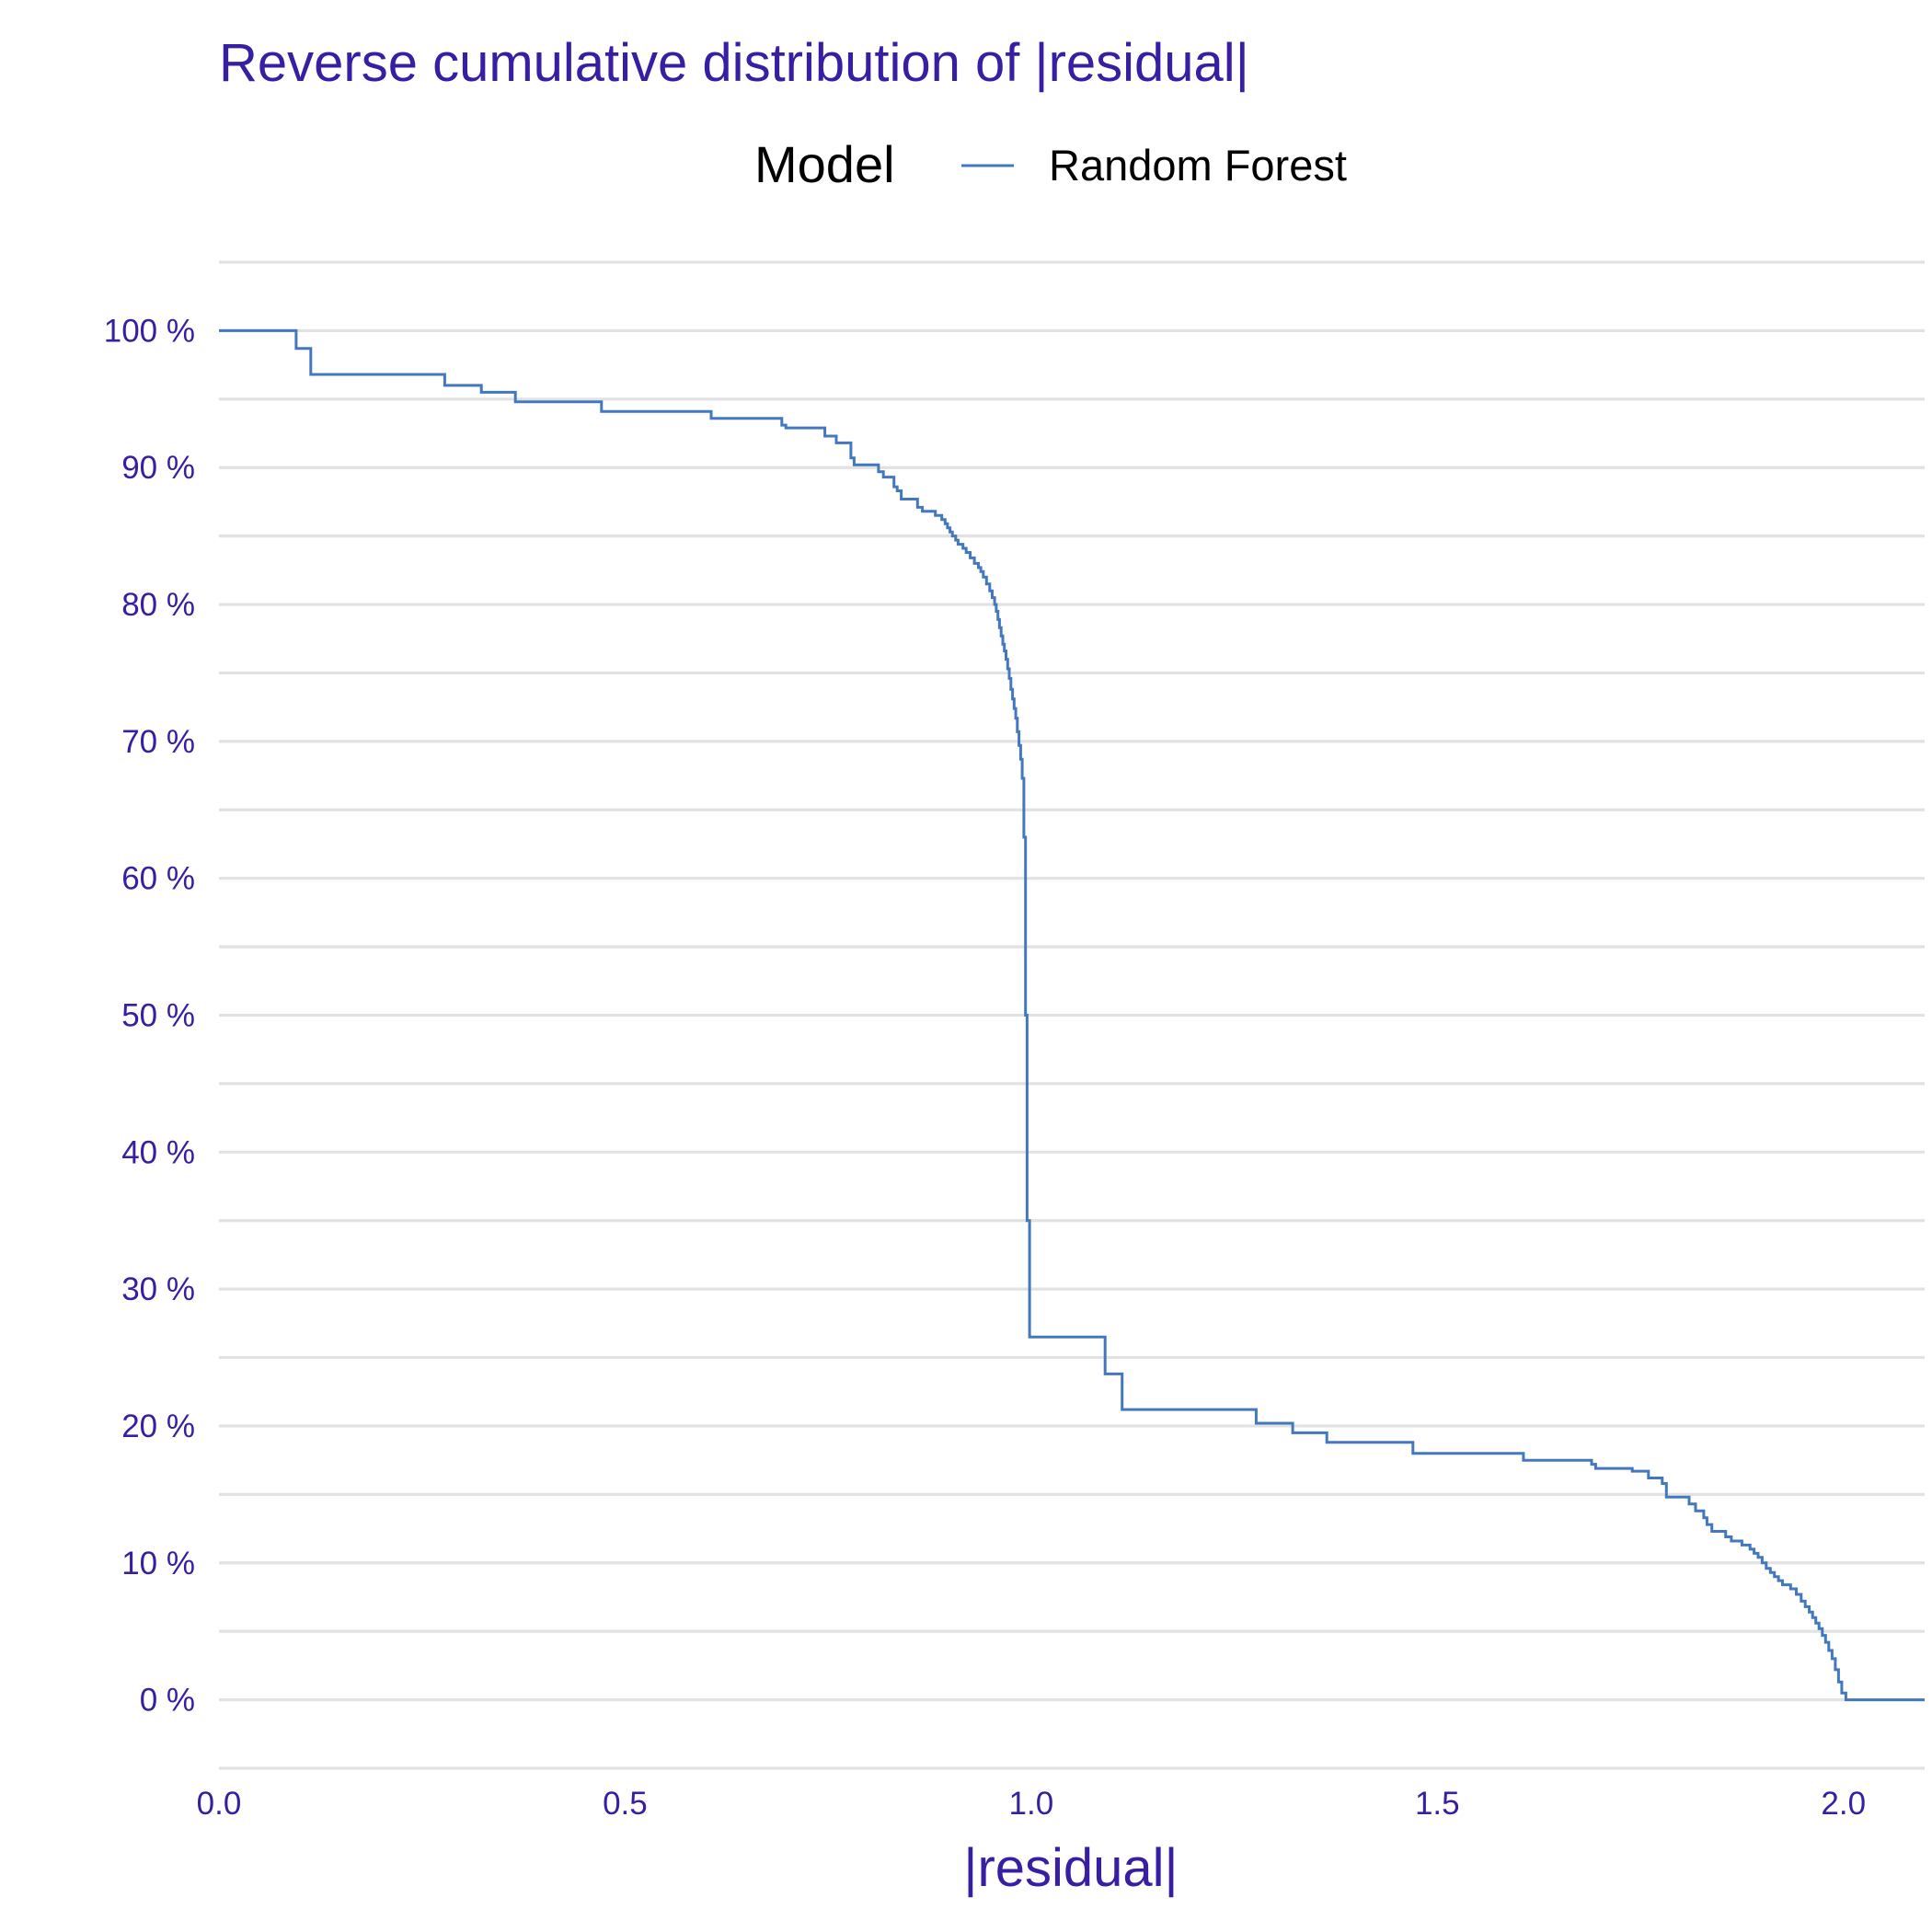 The image size is (1932, 1932). What do you see at coordinates (158, 1426) in the screenshot?
I see `y-tick-label: 20 %` at bounding box center [158, 1426].